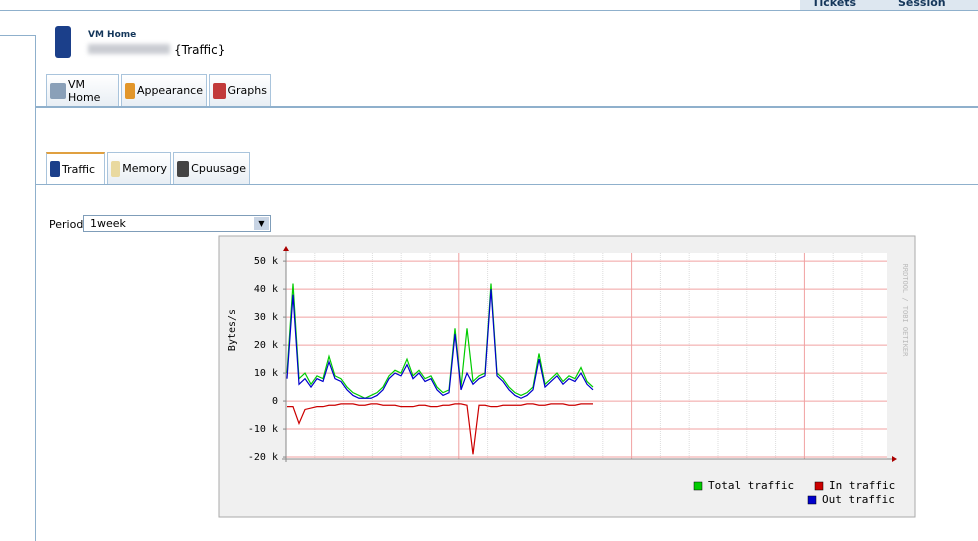  I want to click on subtab-label: Traffic, so click(79, 169).